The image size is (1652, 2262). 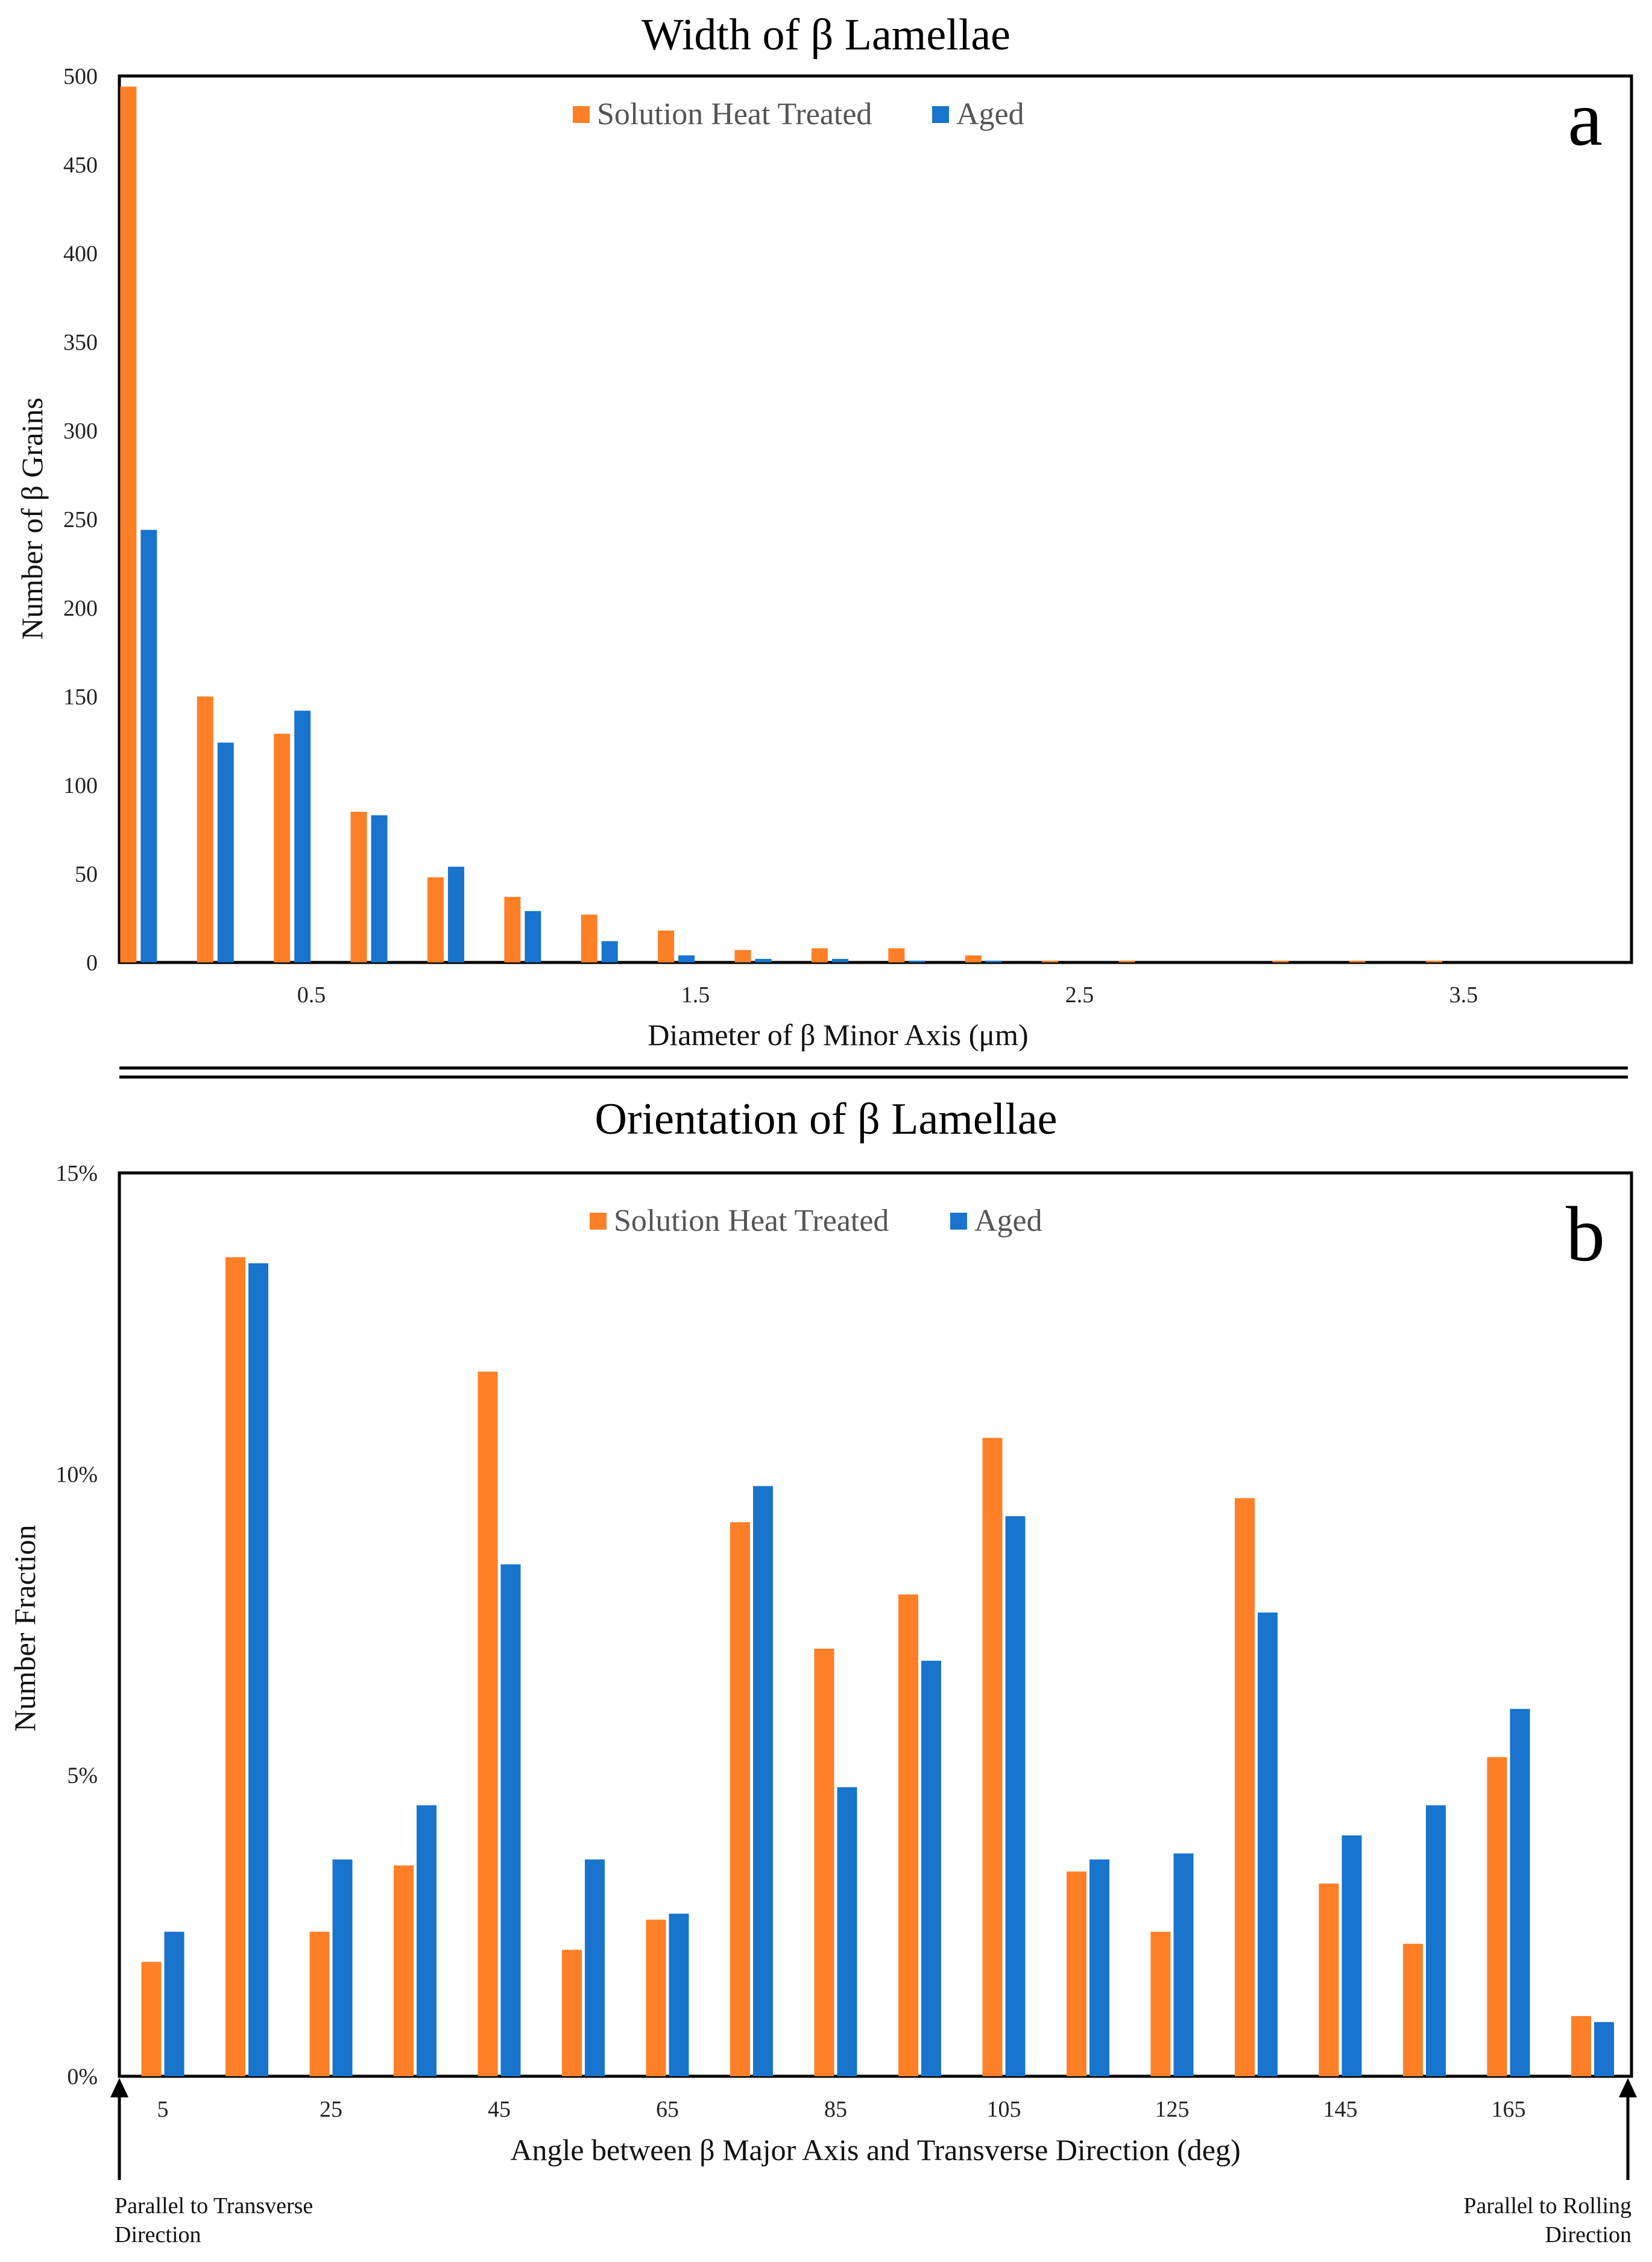 I want to click on legend-a-label-aged: Aged, so click(x=990, y=114).